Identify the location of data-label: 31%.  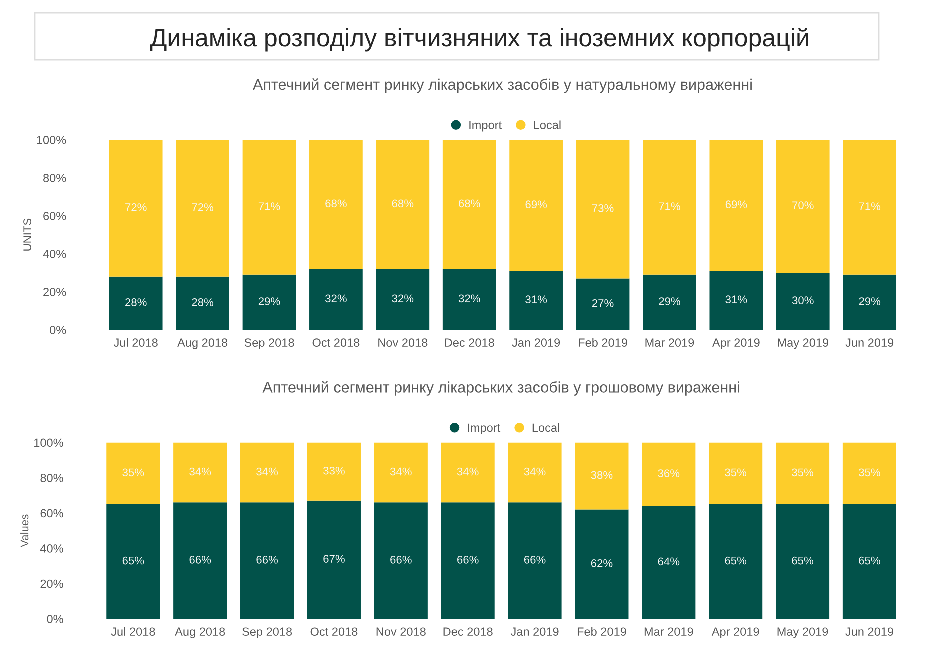
(737, 300).